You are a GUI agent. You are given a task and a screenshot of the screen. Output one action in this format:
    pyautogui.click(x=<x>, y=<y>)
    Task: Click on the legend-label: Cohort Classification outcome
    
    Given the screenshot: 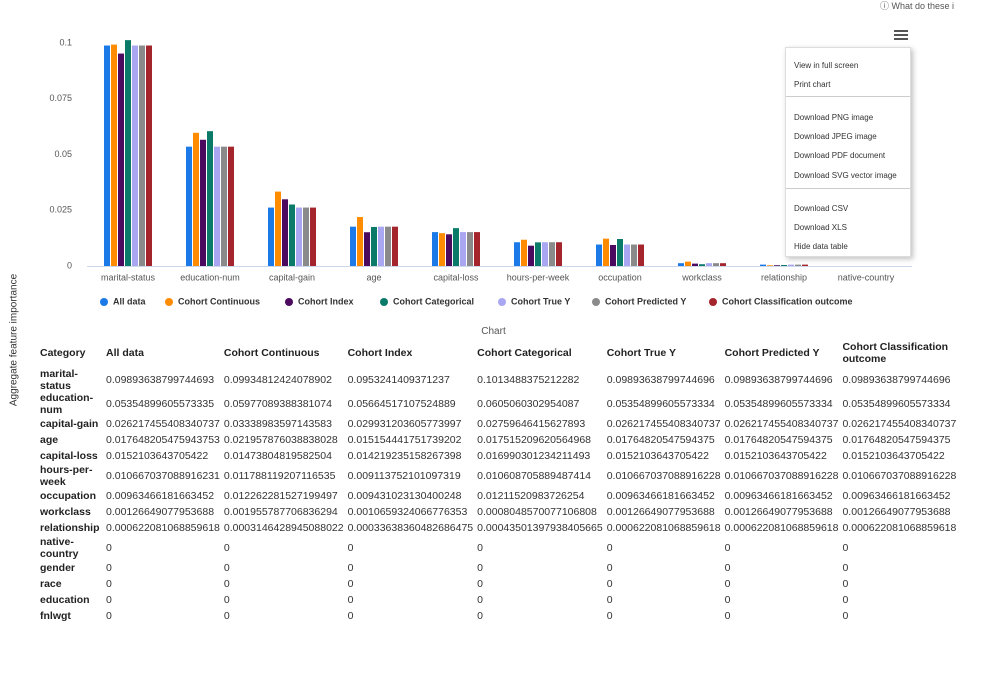 What is the action you would take?
    pyautogui.click(x=787, y=301)
    